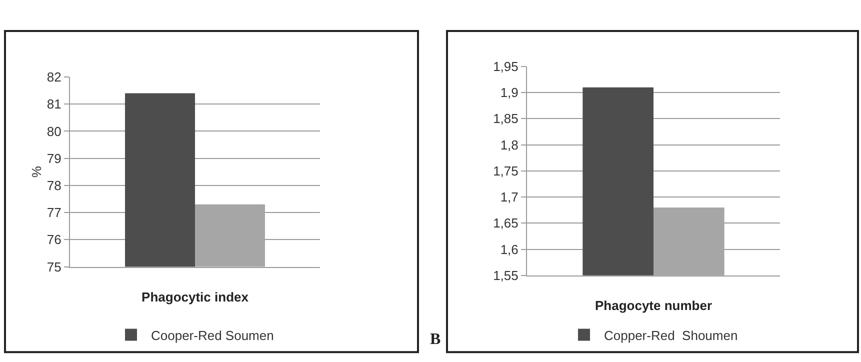 This screenshot has width=861, height=362. What do you see at coordinates (54, 104) in the screenshot?
I see `y-tick-label: 81` at bounding box center [54, 104].